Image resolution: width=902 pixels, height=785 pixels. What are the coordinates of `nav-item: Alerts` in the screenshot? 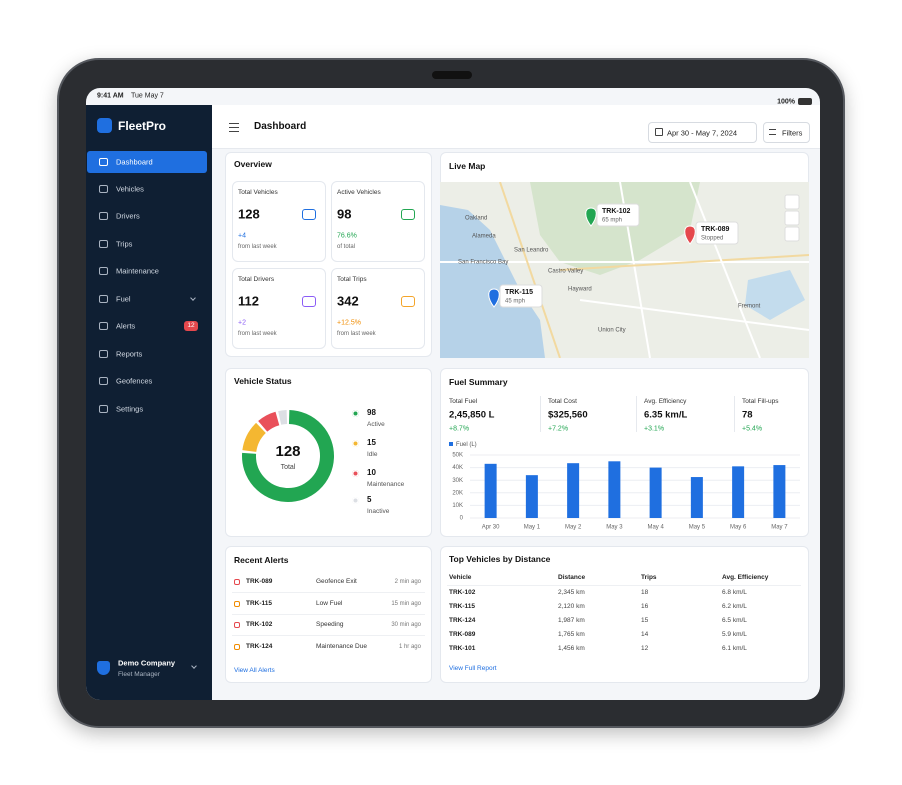 It's located at (126, 326).